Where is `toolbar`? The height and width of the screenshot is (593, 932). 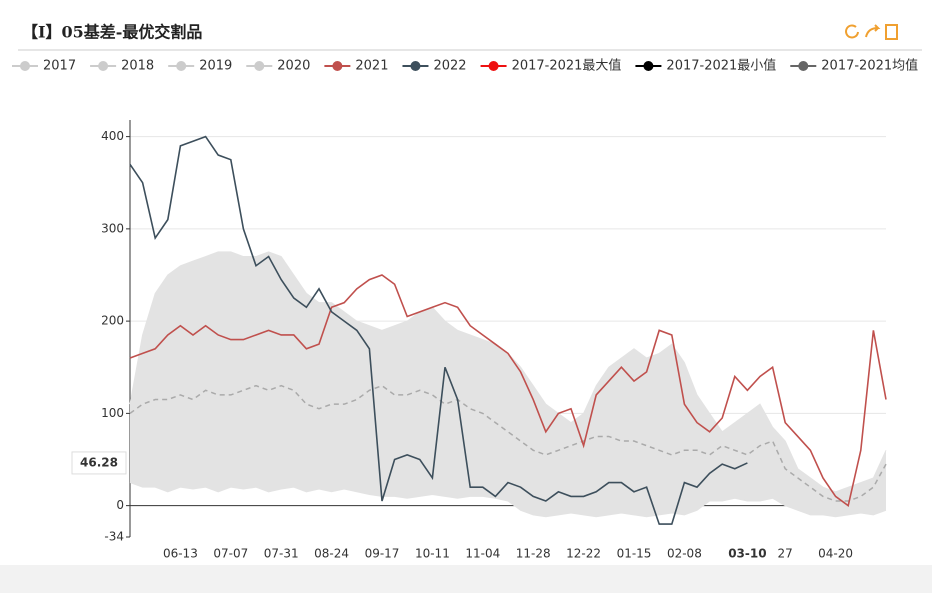 toolbar is located at coordinates (871, 32).